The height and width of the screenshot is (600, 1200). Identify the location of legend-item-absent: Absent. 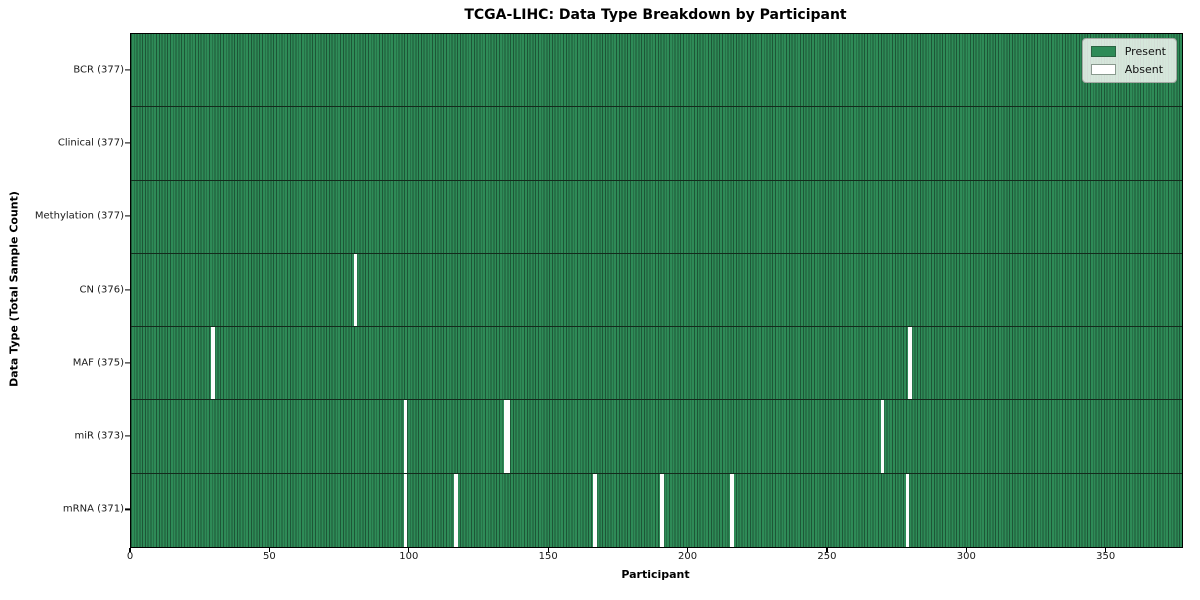
(1128, 69).